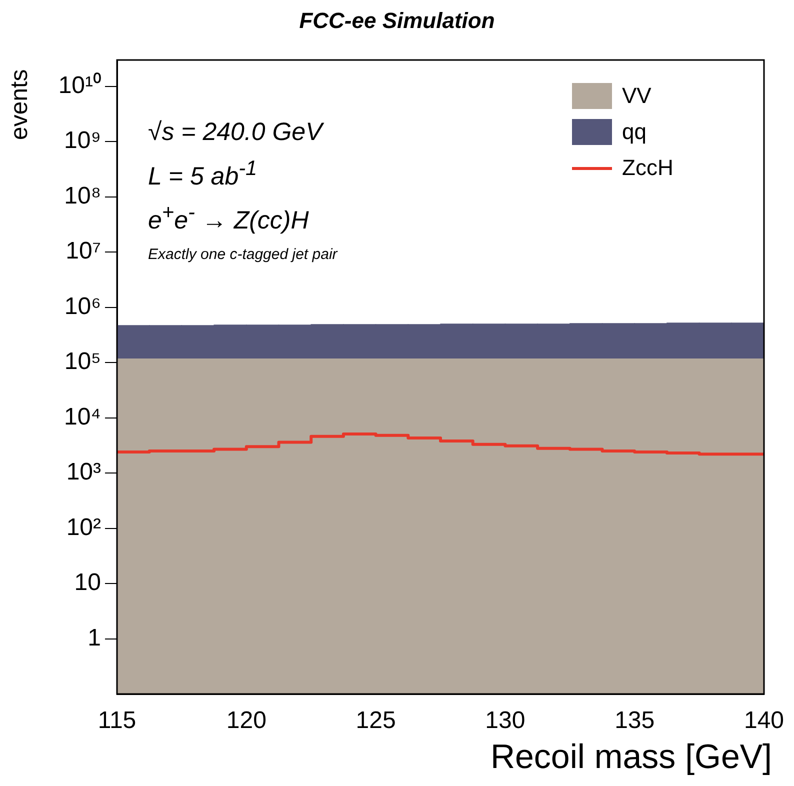 This screenshot has width=794, height=786. Describe the element at coordinates (82, 196) in the screenshot. I see `y-tick-label: 10⁸` at that location.